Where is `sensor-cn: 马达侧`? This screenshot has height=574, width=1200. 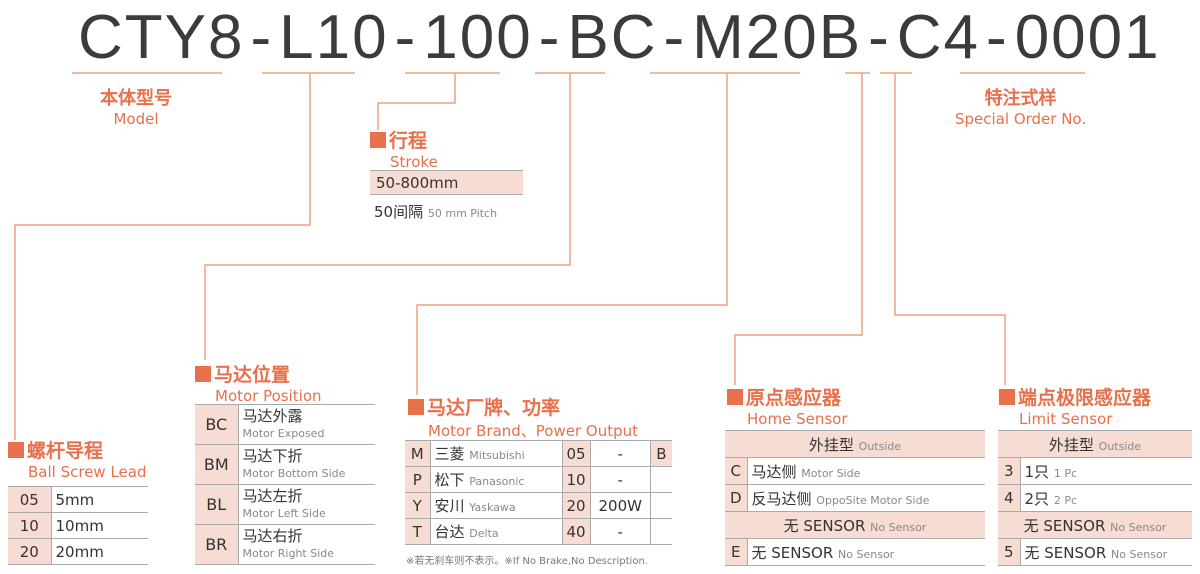 sensor-cn: 马达侧 is located at coordinates (774, 471).